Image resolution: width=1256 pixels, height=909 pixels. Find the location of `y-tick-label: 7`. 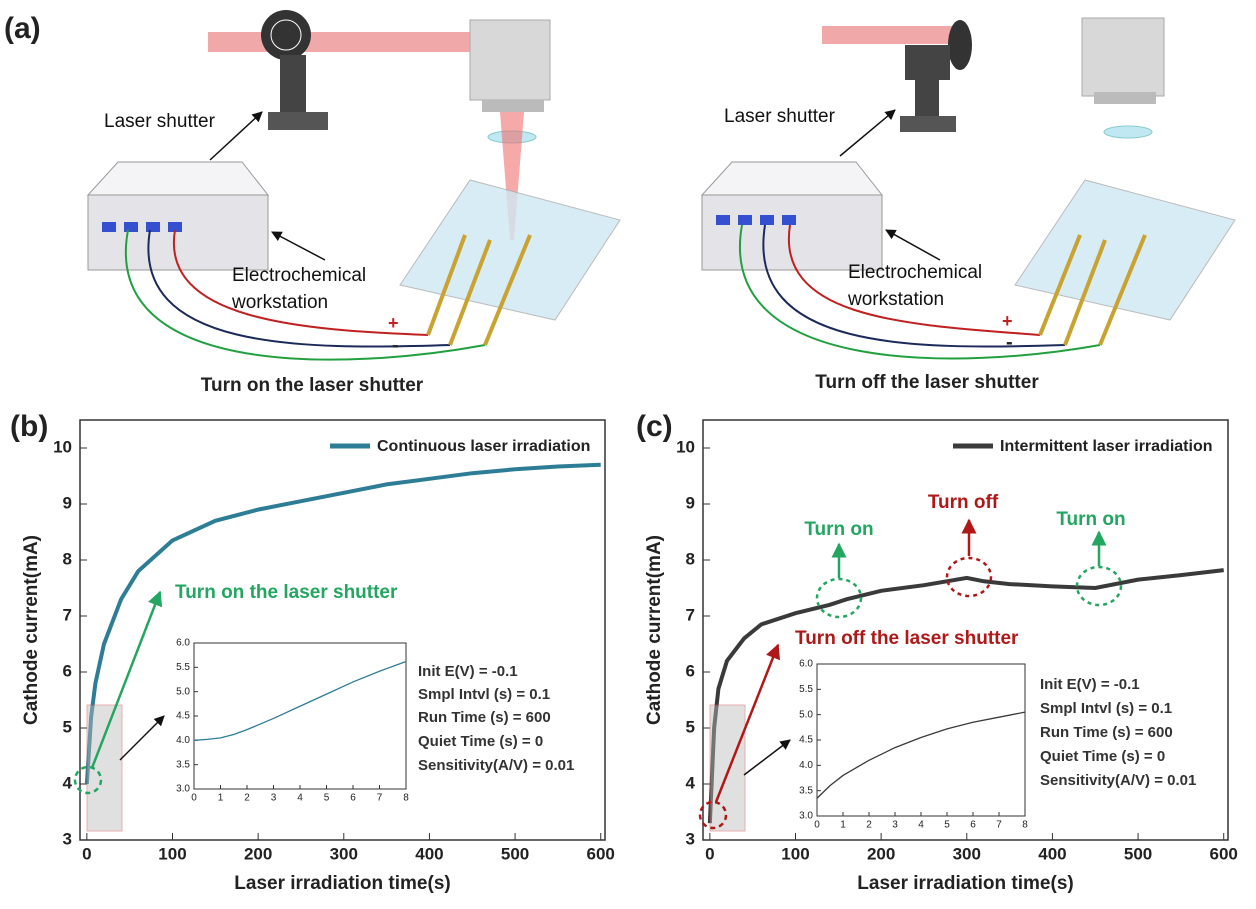

y-tick-label: 7 is located at coordinates (690, 614).